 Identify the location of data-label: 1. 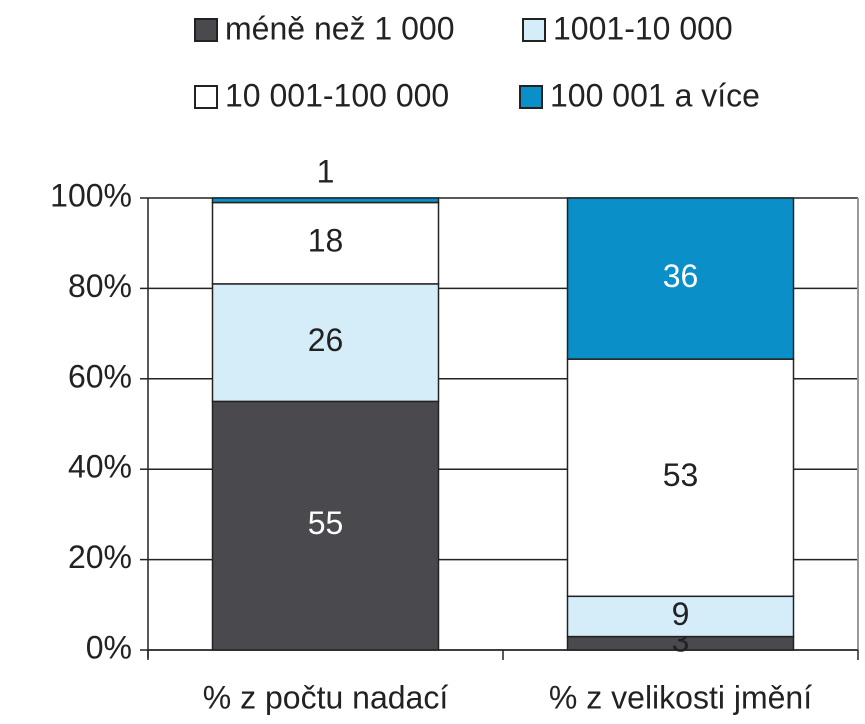
(326, 171).